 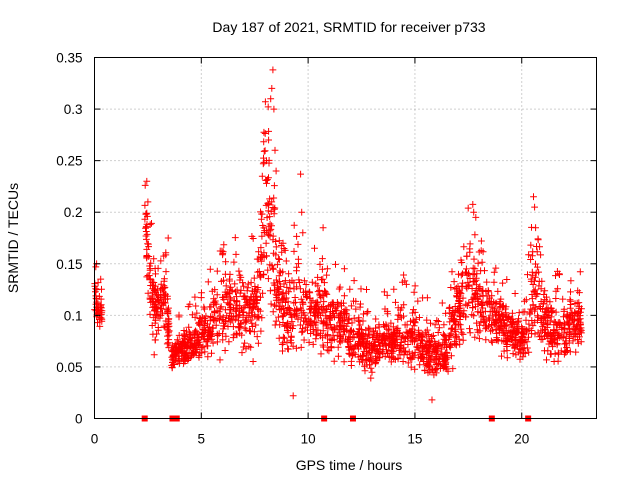 What do you see at coordinates (349, 465) in the screenshot?
I see `x-axis-label: GPS time / hours` at bounding box center [349, 465].